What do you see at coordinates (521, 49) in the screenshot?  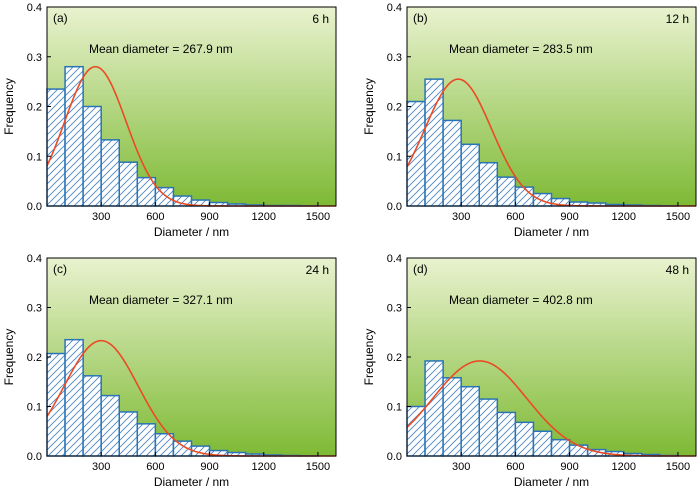 I see `mean-diameter-annotation: Mean diameter = 283.5 nm` at bounding box center [521, 49].